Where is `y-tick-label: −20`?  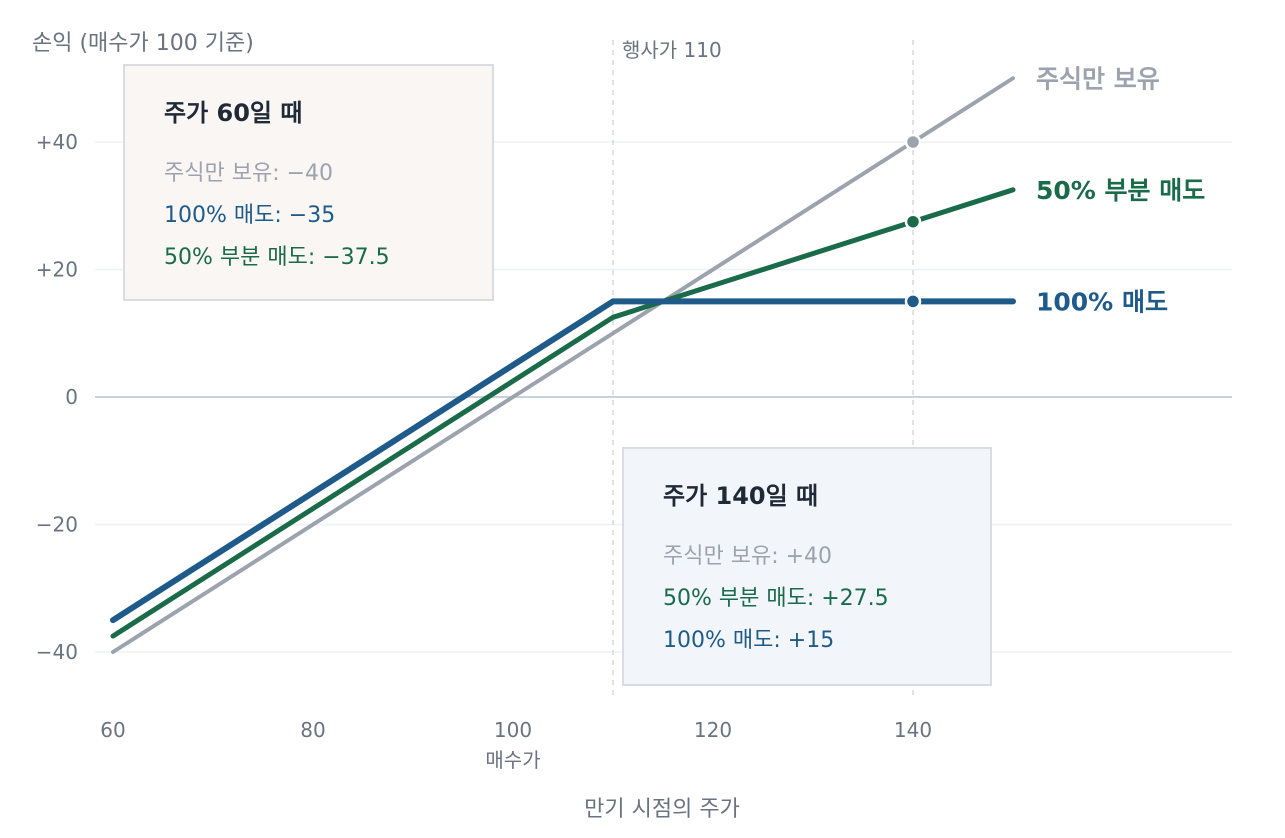 y-tick-label: −20 is located at coordinates (57, 525).